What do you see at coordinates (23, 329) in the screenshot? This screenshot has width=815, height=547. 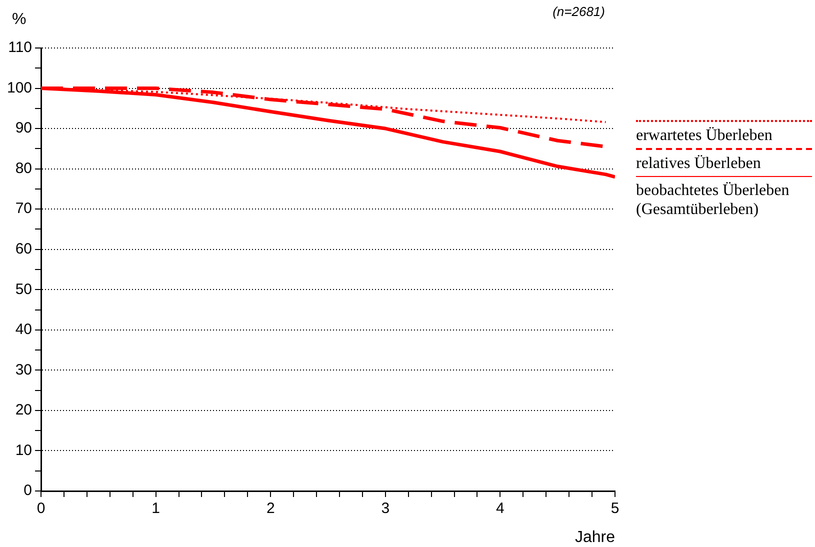 I see `y-tick-label: 40` at bounding box center [23, 329].